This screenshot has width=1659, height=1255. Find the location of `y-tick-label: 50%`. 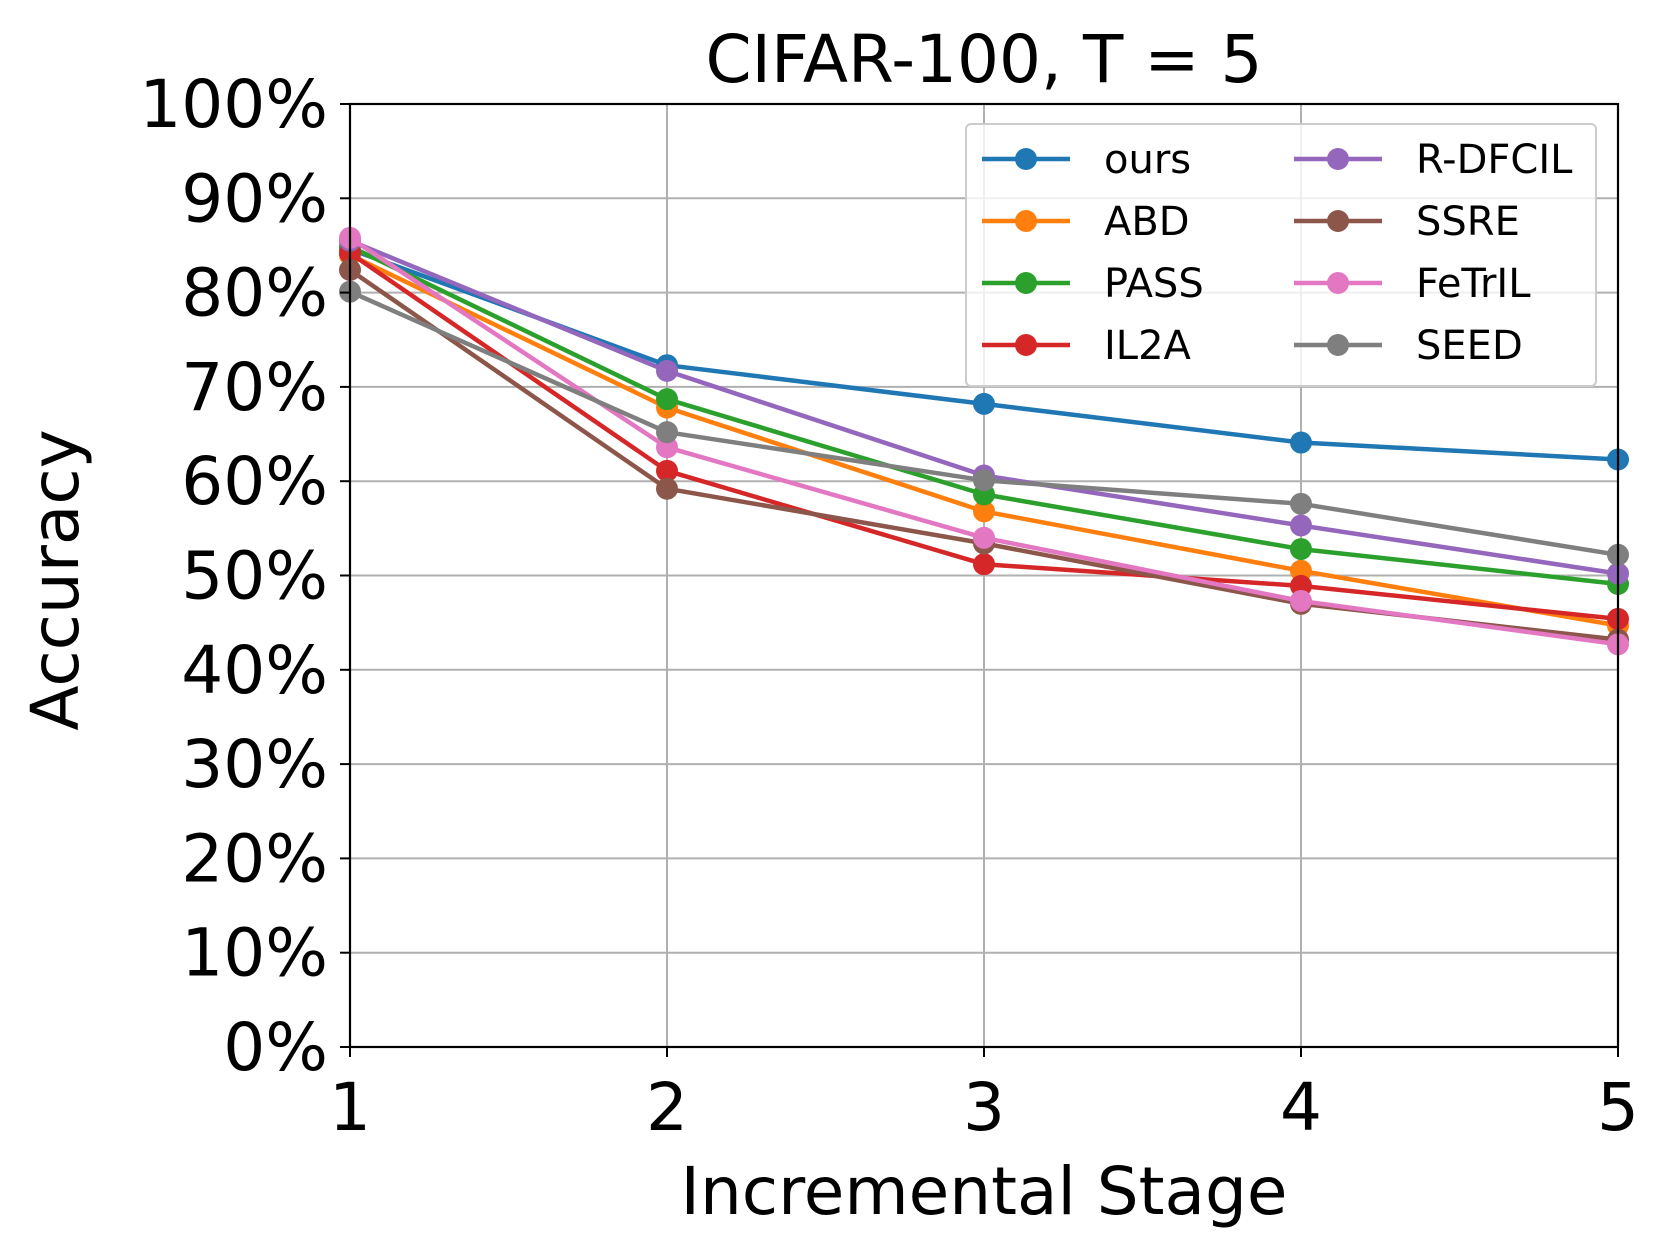

y-tick-label: 50% is located at coordinates (254, 576).